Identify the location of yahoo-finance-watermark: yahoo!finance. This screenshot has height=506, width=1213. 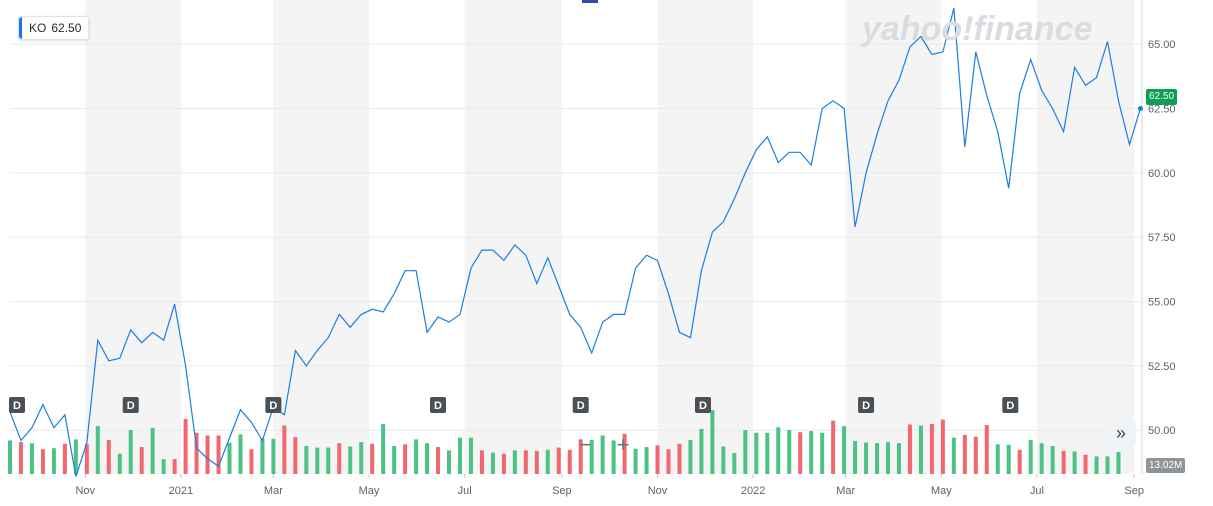
(977, 29).